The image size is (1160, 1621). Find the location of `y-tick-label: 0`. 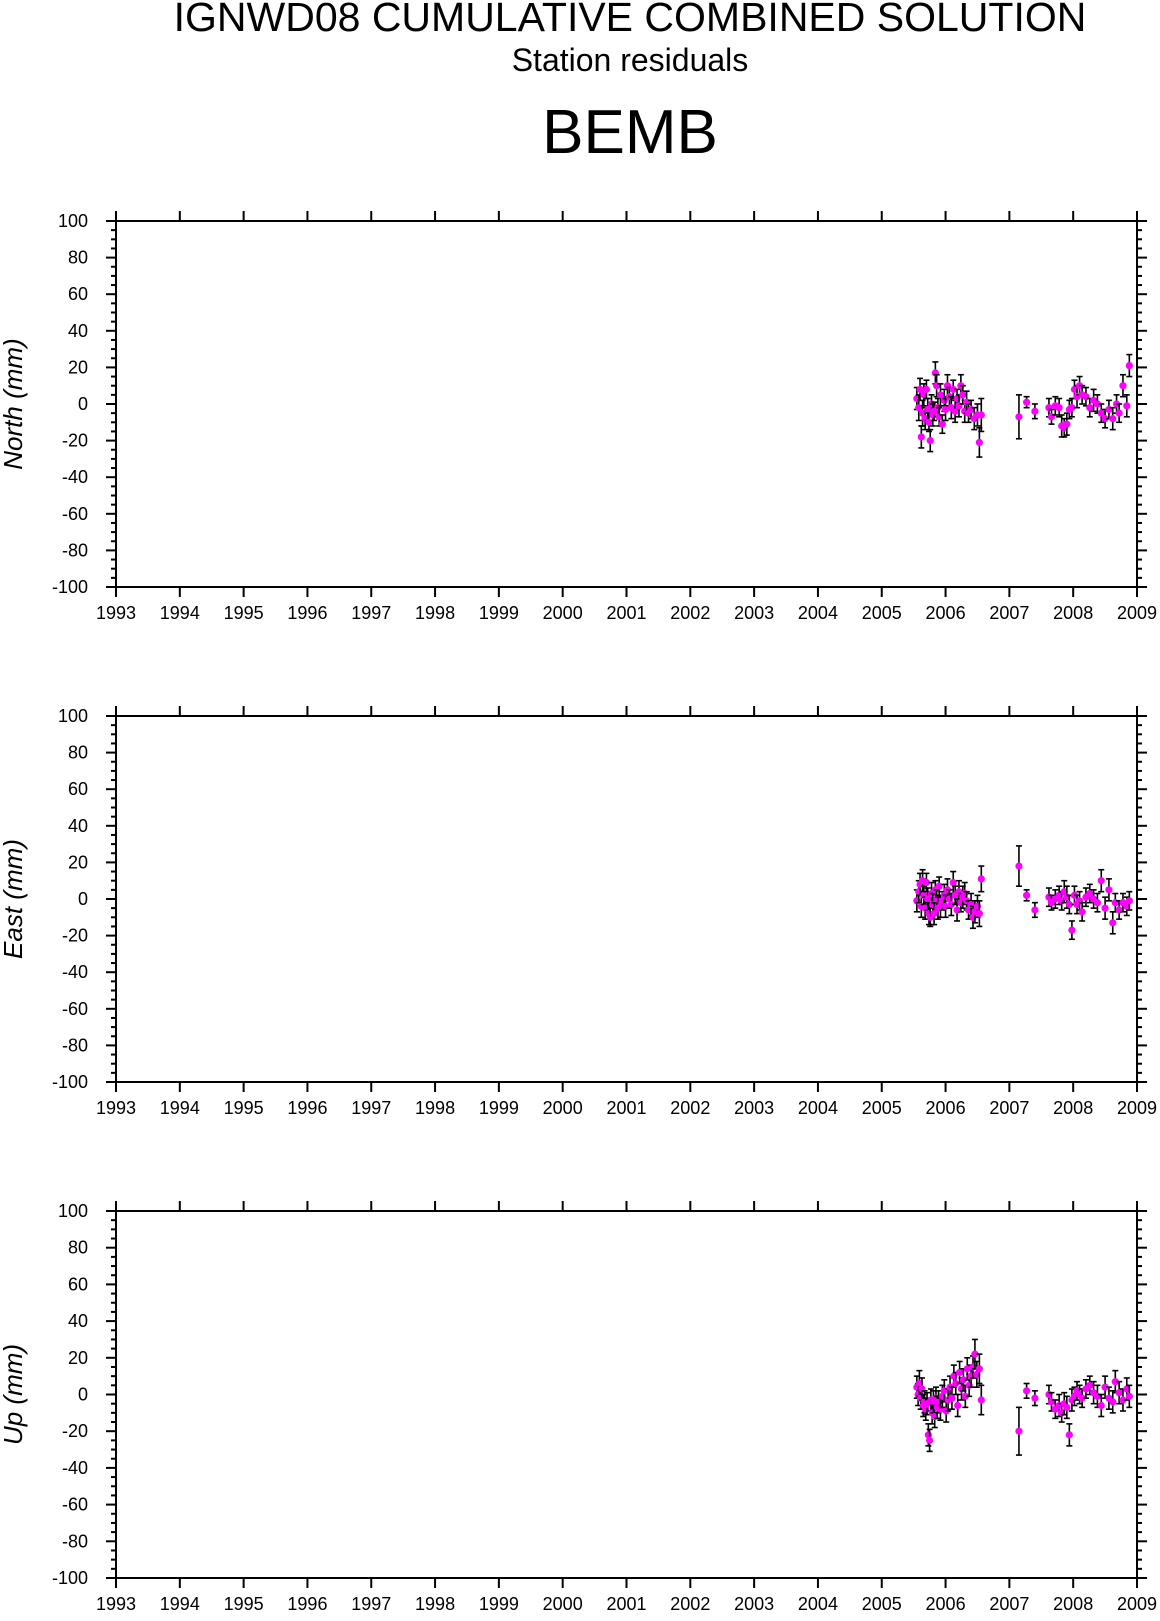

y-tick-label: 0 is located at coordinates (83, 1395).